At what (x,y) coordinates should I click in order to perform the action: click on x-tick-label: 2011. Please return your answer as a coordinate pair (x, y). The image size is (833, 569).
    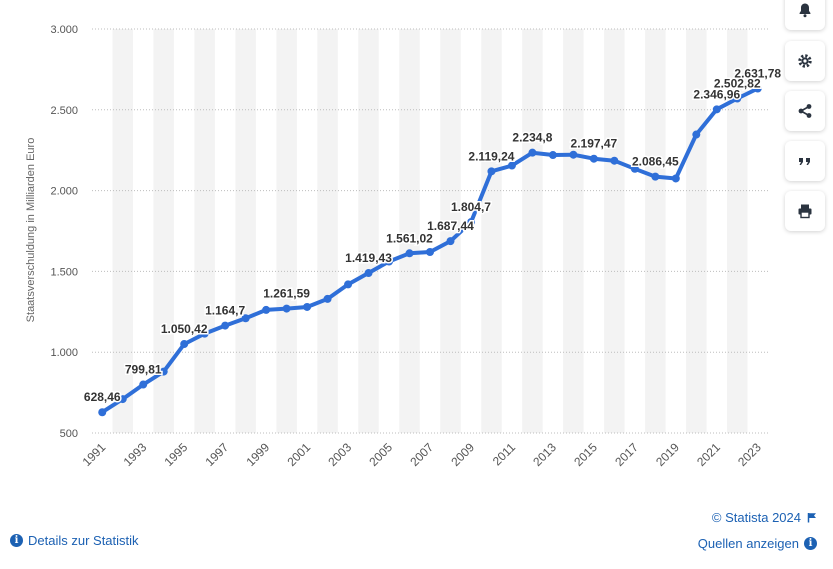
    Looking at the image, I should click on (504, 454).